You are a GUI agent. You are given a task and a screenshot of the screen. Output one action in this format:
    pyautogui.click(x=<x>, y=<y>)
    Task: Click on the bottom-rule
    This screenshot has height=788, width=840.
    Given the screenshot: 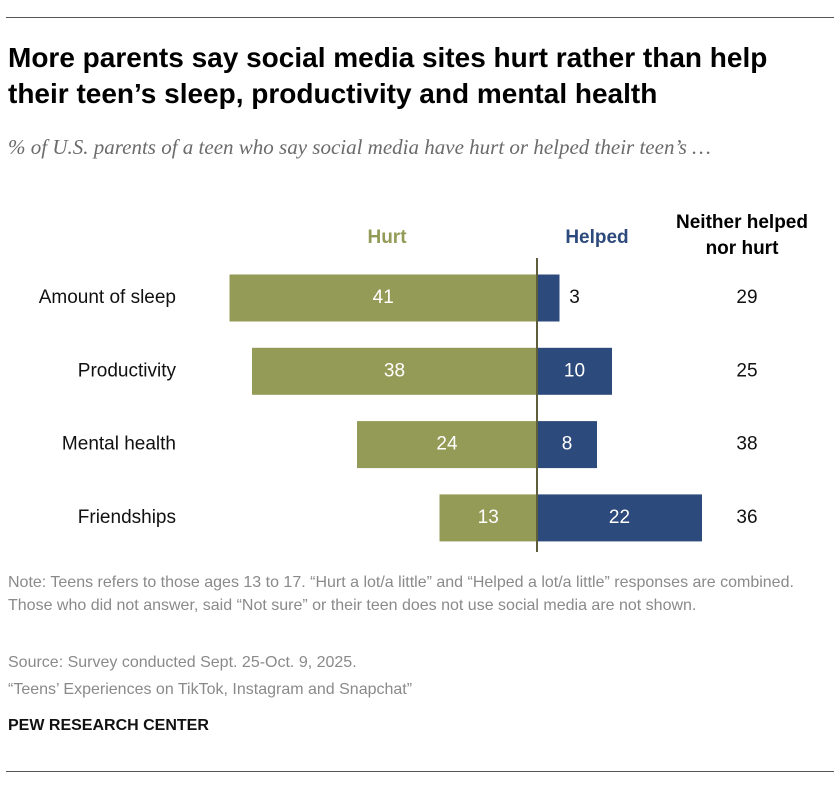 What is the action you would take?
    pyautogui.click(x=420, y=771)
    